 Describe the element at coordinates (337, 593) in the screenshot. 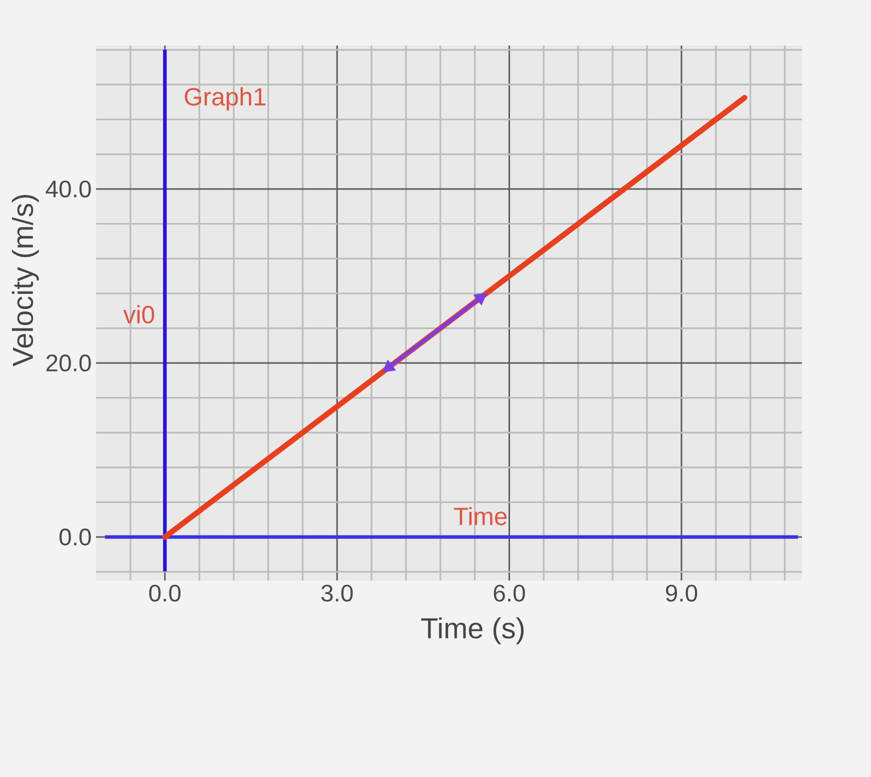

I see `x-tick-label: 3.0` at that location.